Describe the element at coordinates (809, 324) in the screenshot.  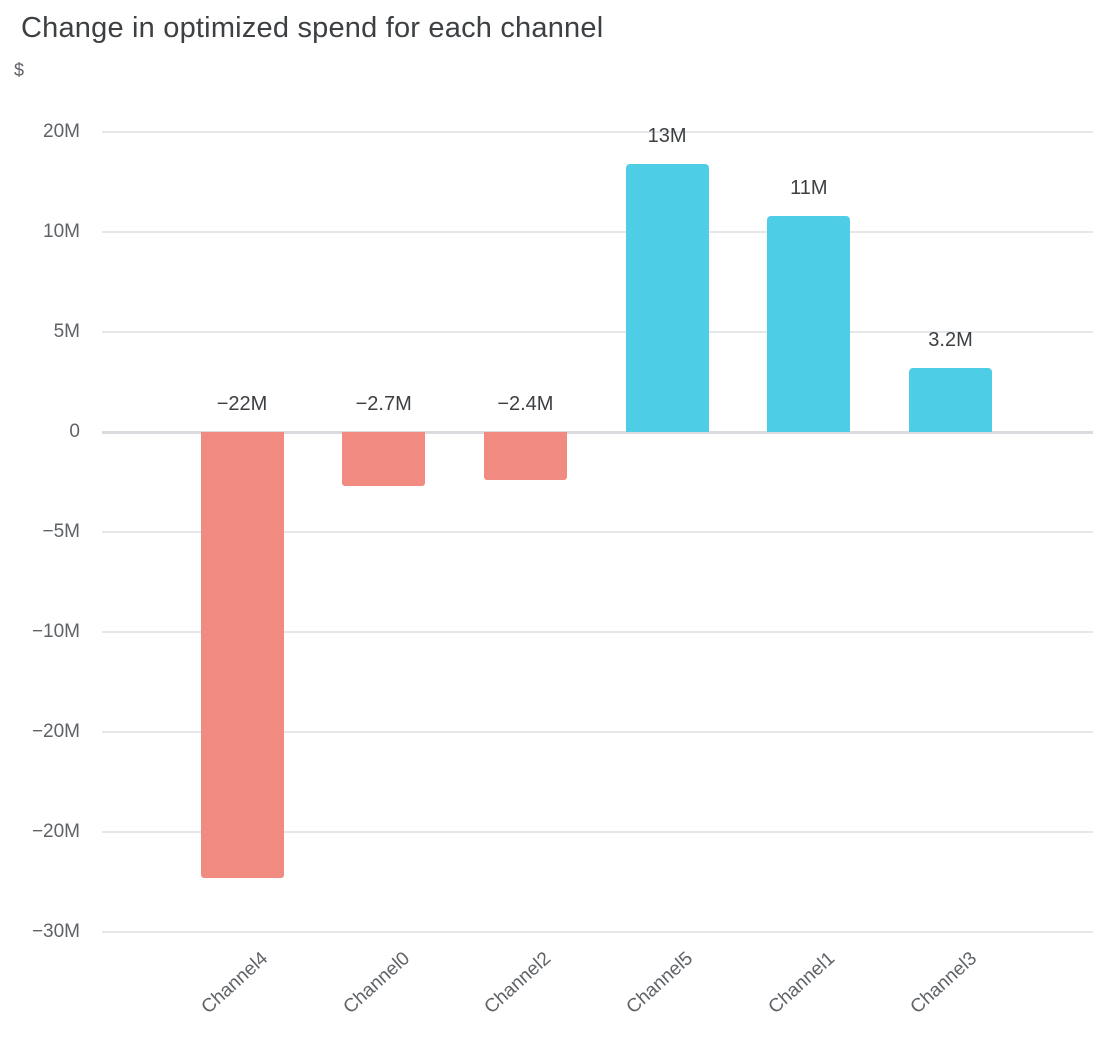
I see `bar-channel1` at that location.